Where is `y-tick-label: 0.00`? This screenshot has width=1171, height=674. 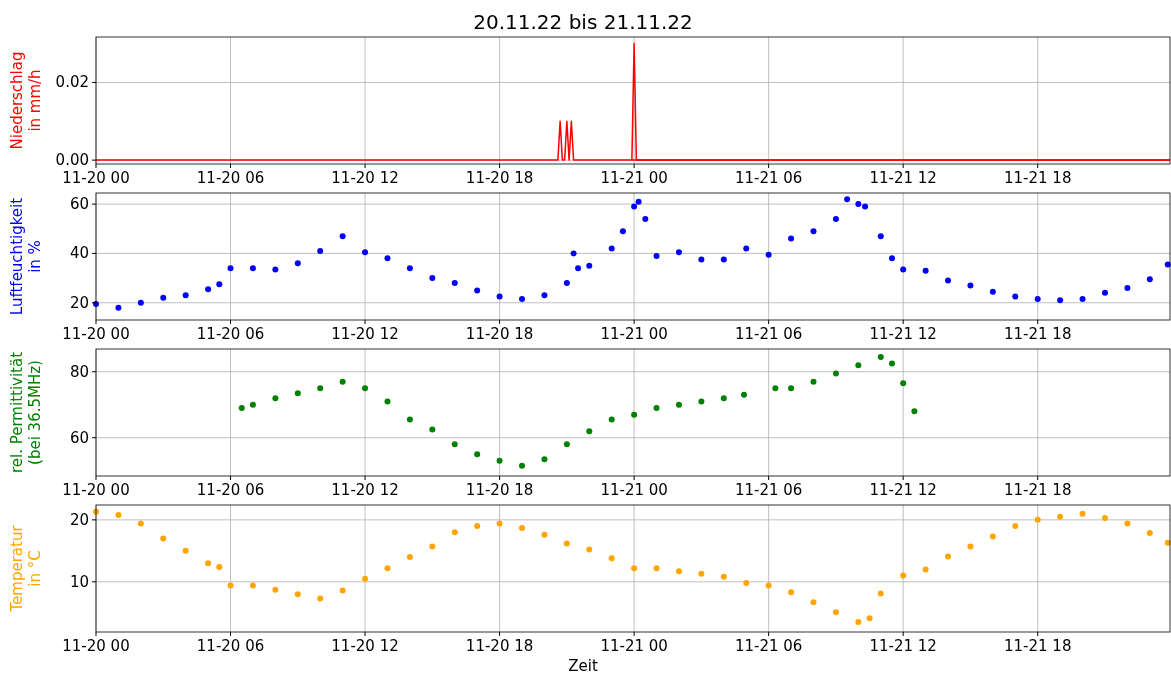 y-tick-label: 0.00 is located at coordinates (72, 160).